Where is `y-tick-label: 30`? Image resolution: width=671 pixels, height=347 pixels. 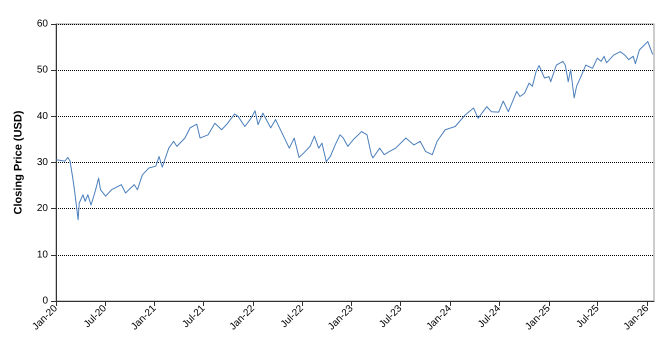 y-tick-label: 30 is located at coordinates (42, 162).